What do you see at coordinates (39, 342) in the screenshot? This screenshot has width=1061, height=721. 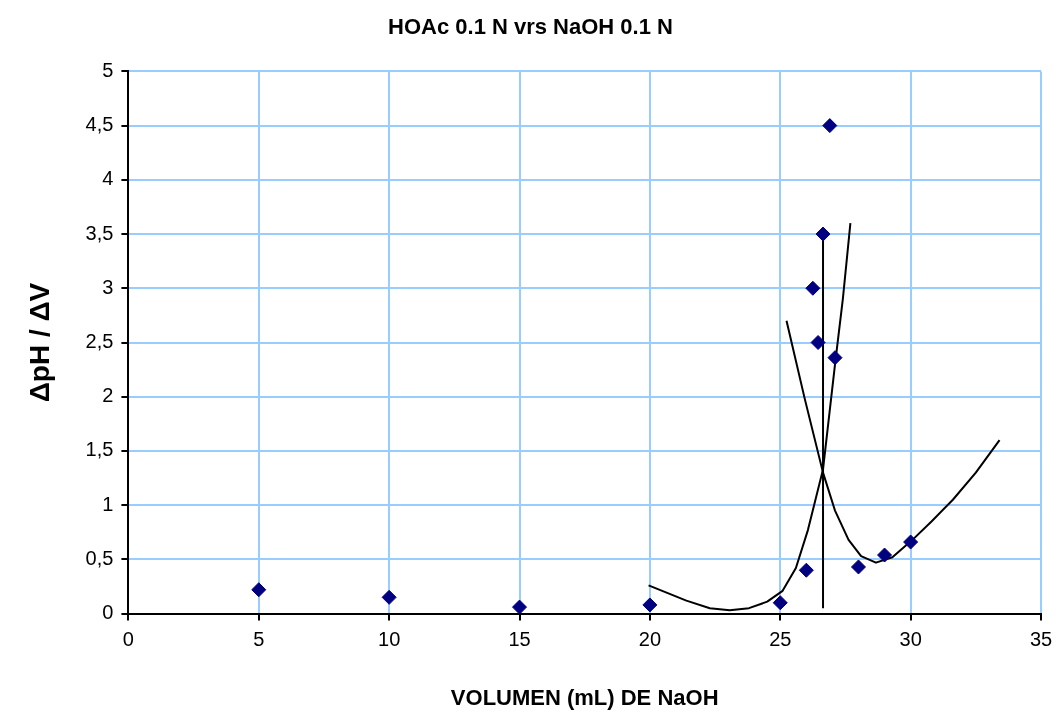 I see `y-axis-title: ΔpH / ΔV` at bounding box center [39, 342].